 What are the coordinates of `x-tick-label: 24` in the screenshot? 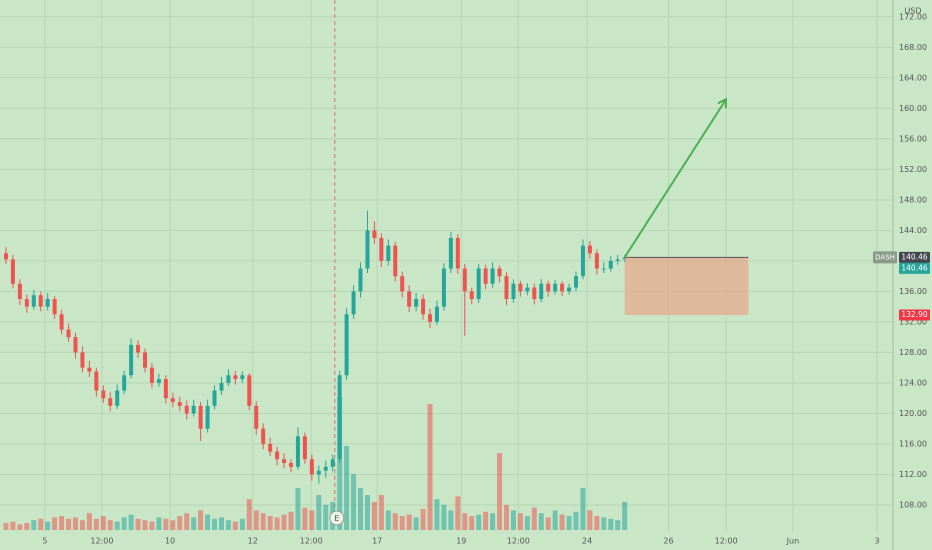 It's located at (587, 541).